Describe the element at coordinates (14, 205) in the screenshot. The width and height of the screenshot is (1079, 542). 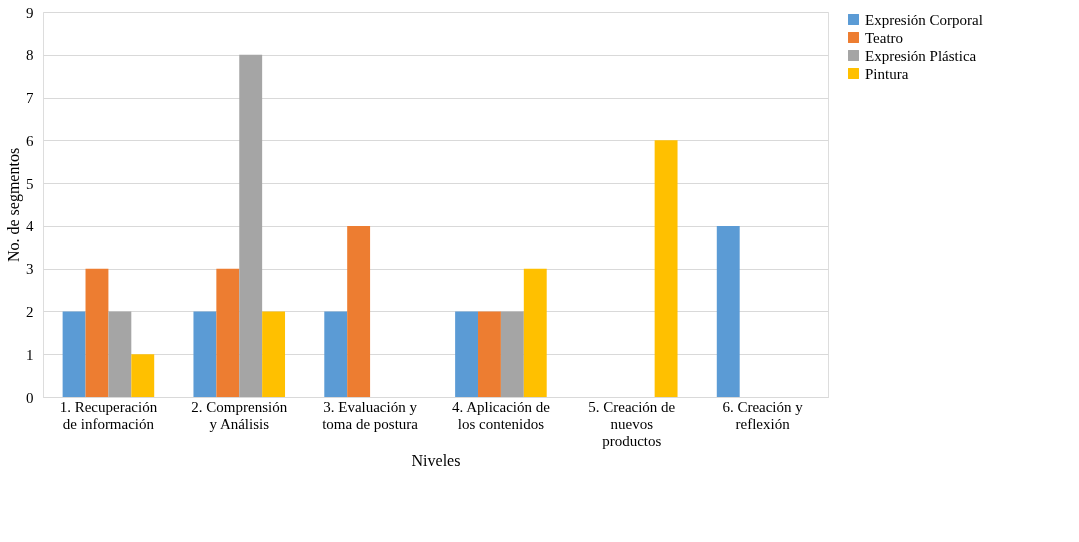
I see `y-axis-title: No. de segmentos` at that location.